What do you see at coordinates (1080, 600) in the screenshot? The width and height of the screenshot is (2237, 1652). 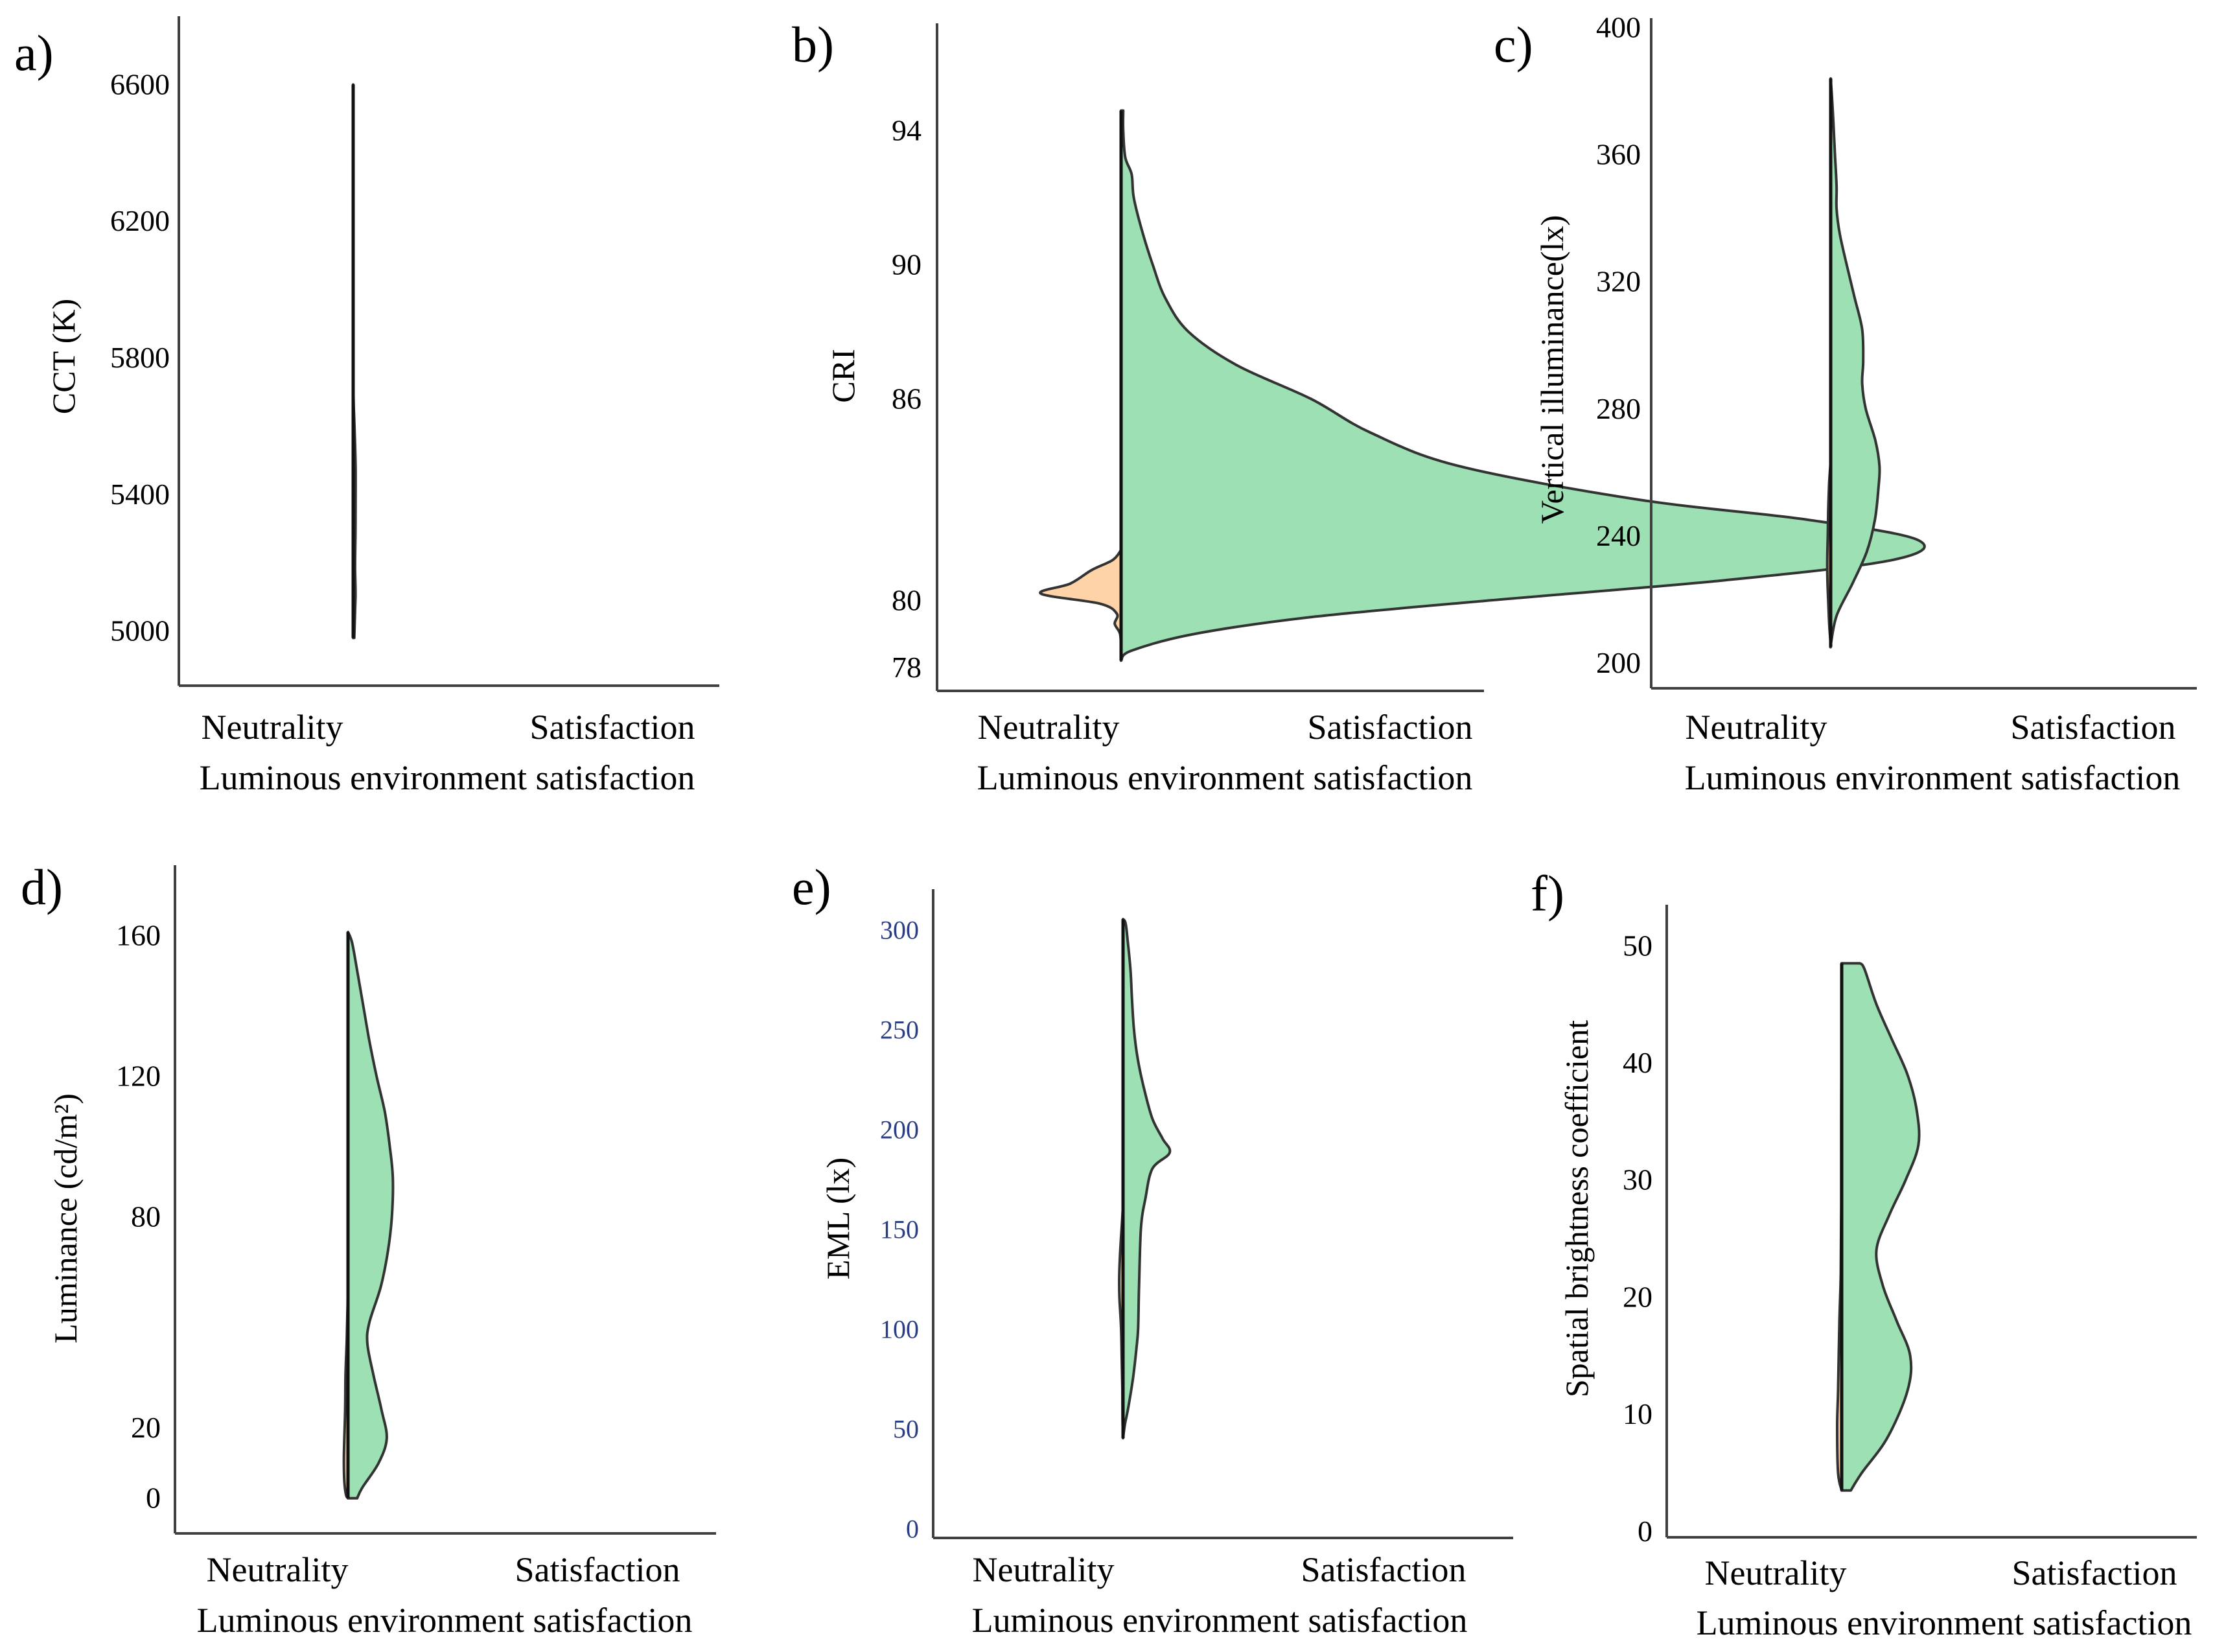 I see `violin-neutrality` at bounding box center [1080, 600].